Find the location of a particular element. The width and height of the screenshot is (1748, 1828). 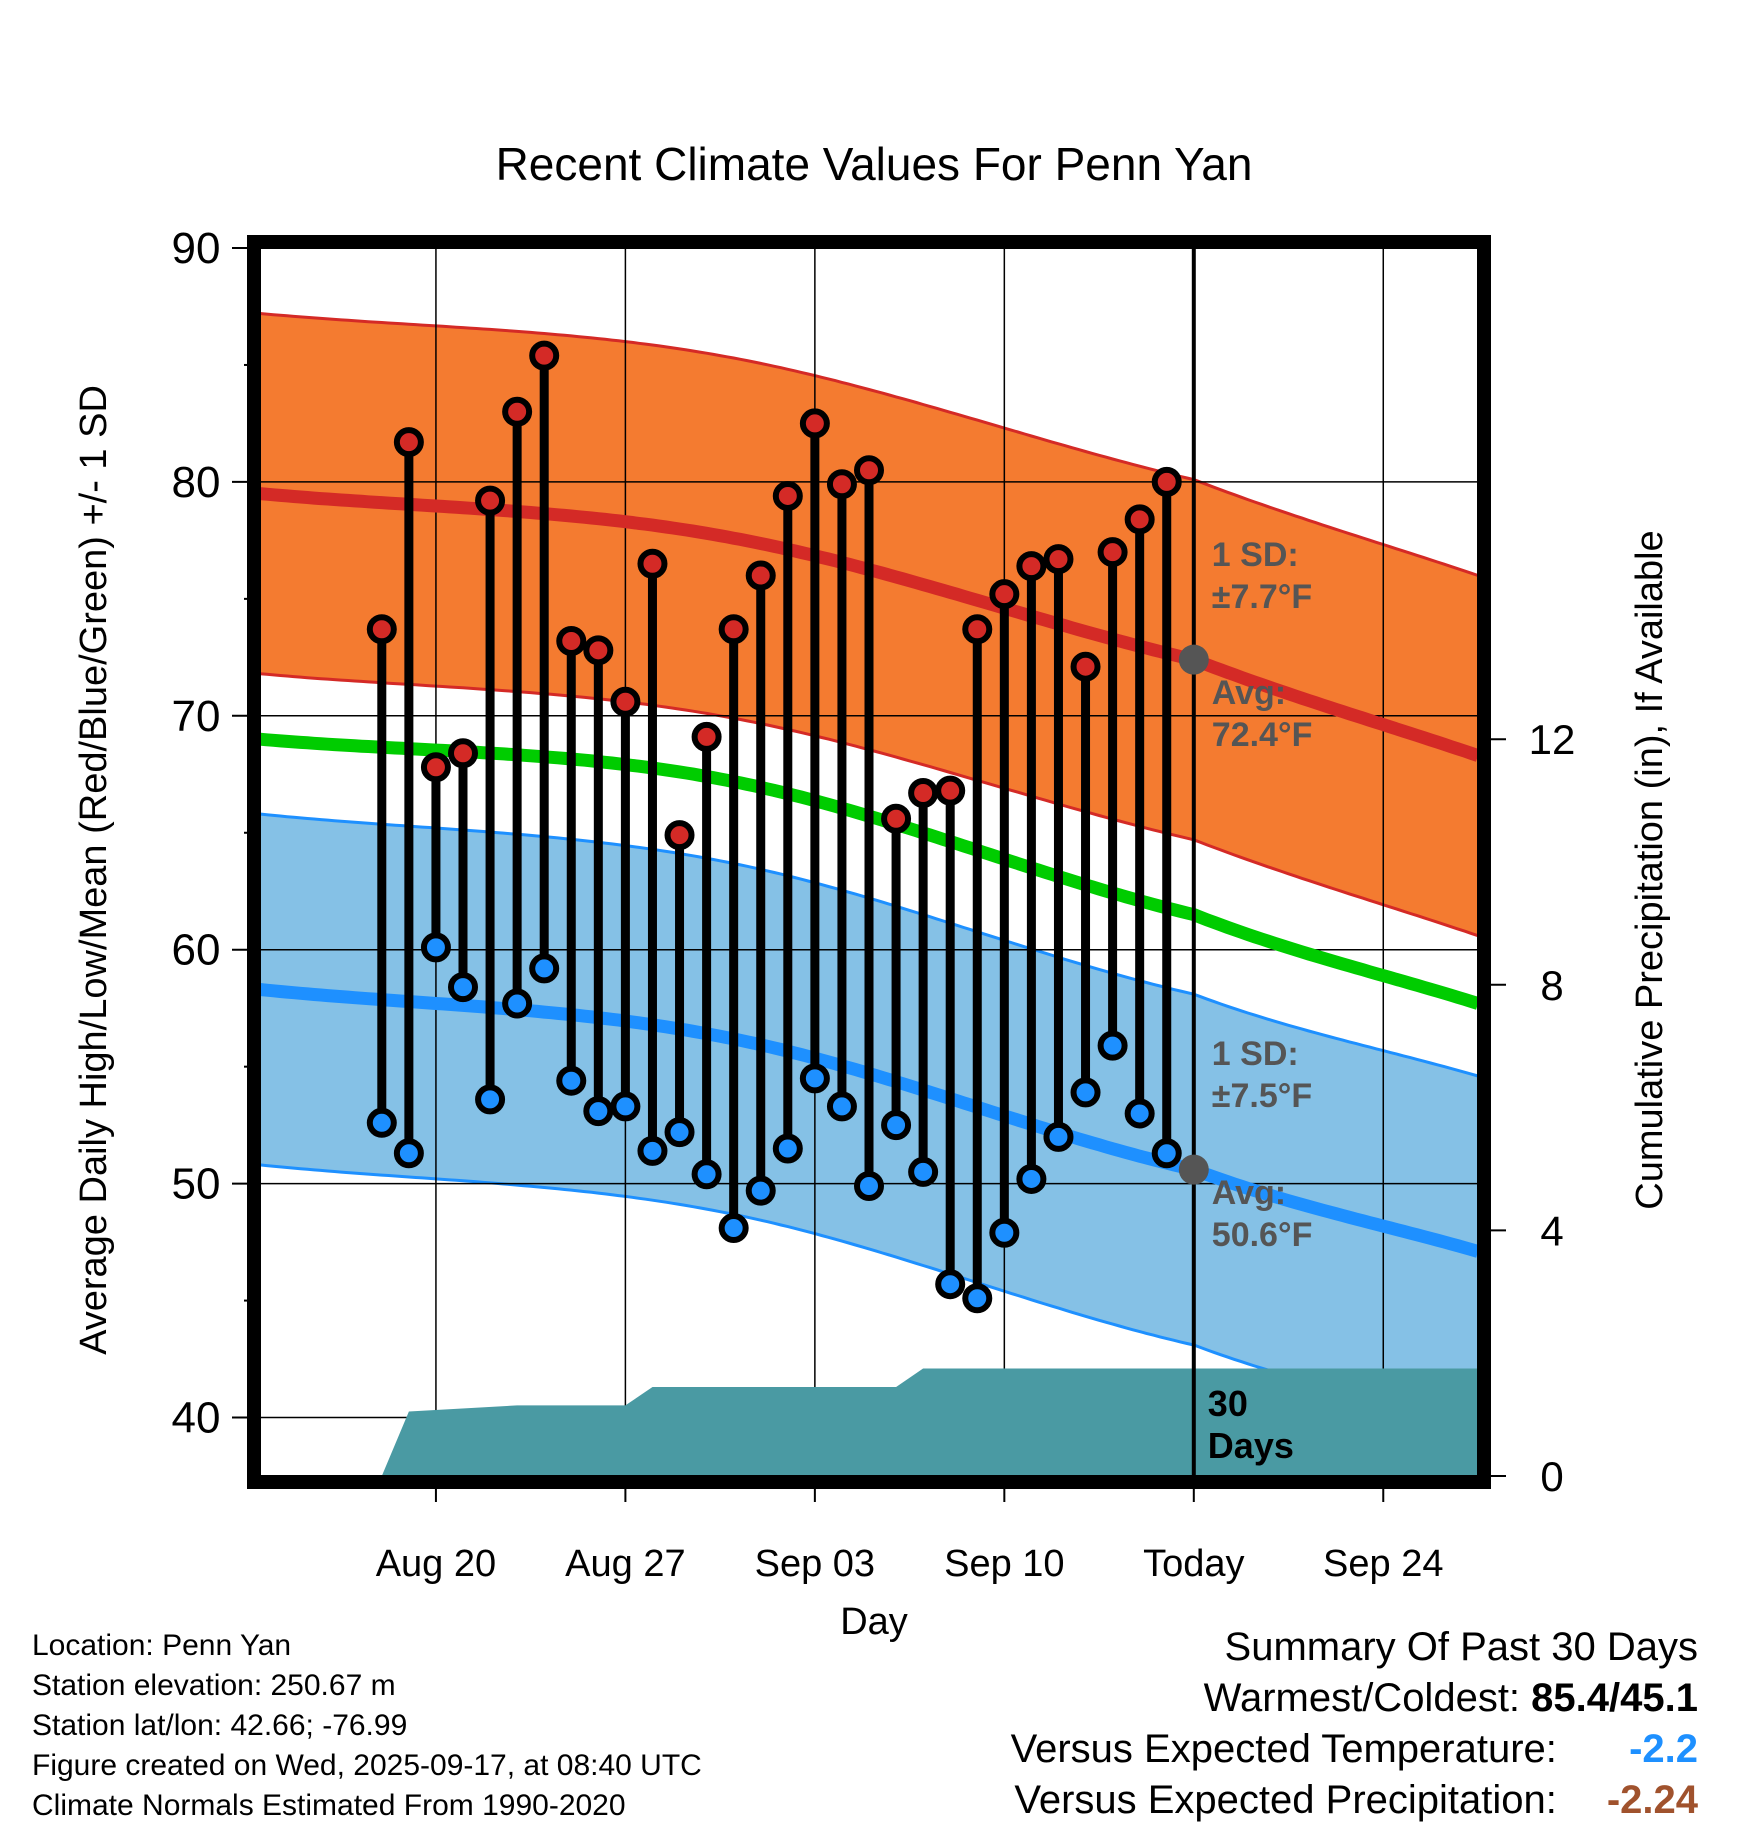

x-axis-label: Day is located at coordinates (874, 1622).